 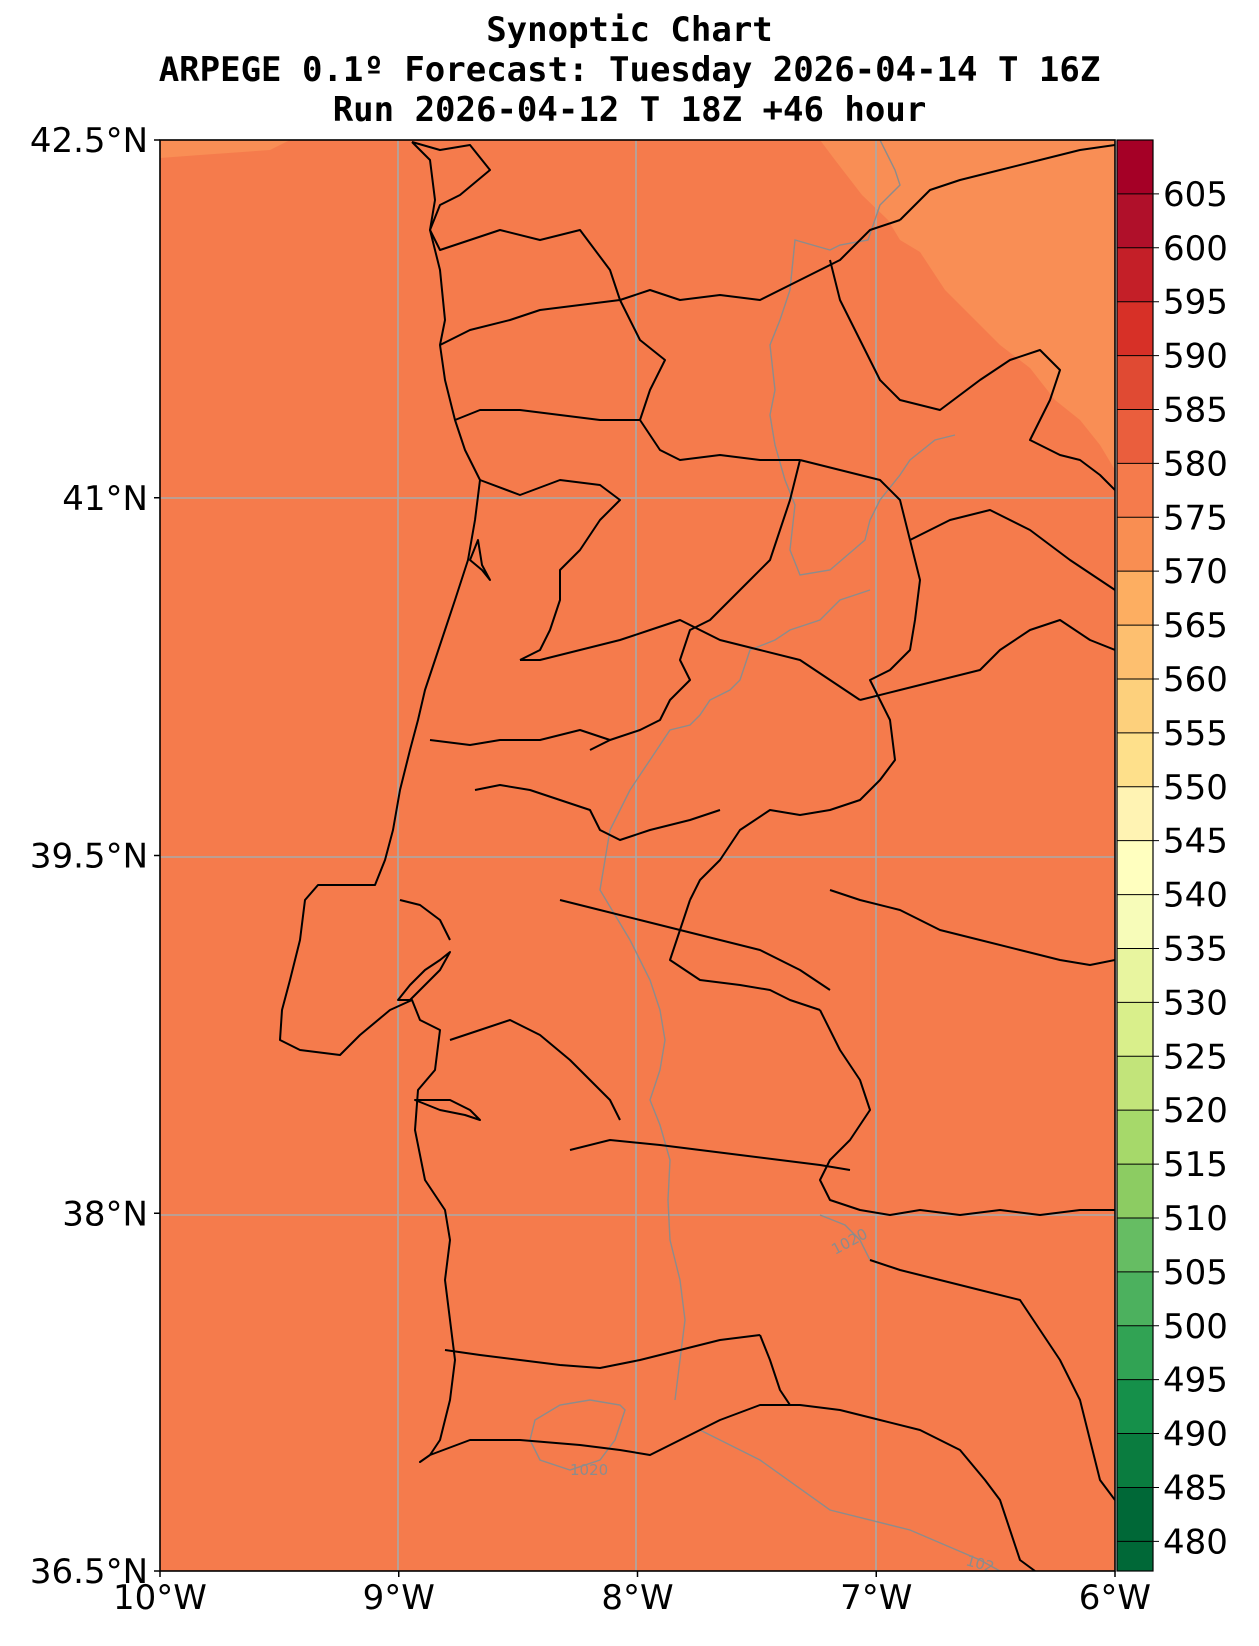 I want to click on border-north-minho, so click(x=656, y=221).